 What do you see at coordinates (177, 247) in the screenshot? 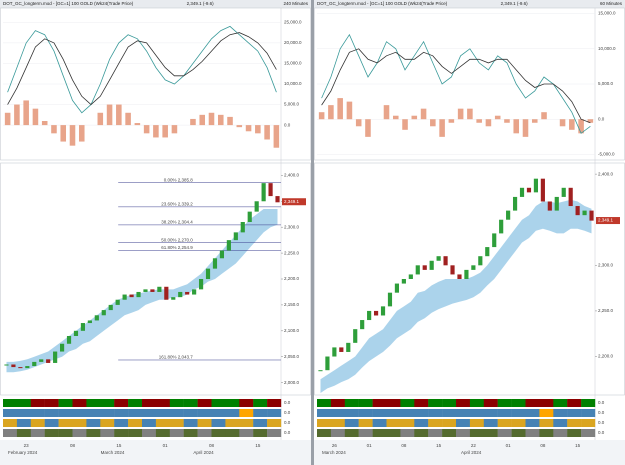
I see `fib-label: 61.80% 2,254.9` at bounding box center [177, 247].